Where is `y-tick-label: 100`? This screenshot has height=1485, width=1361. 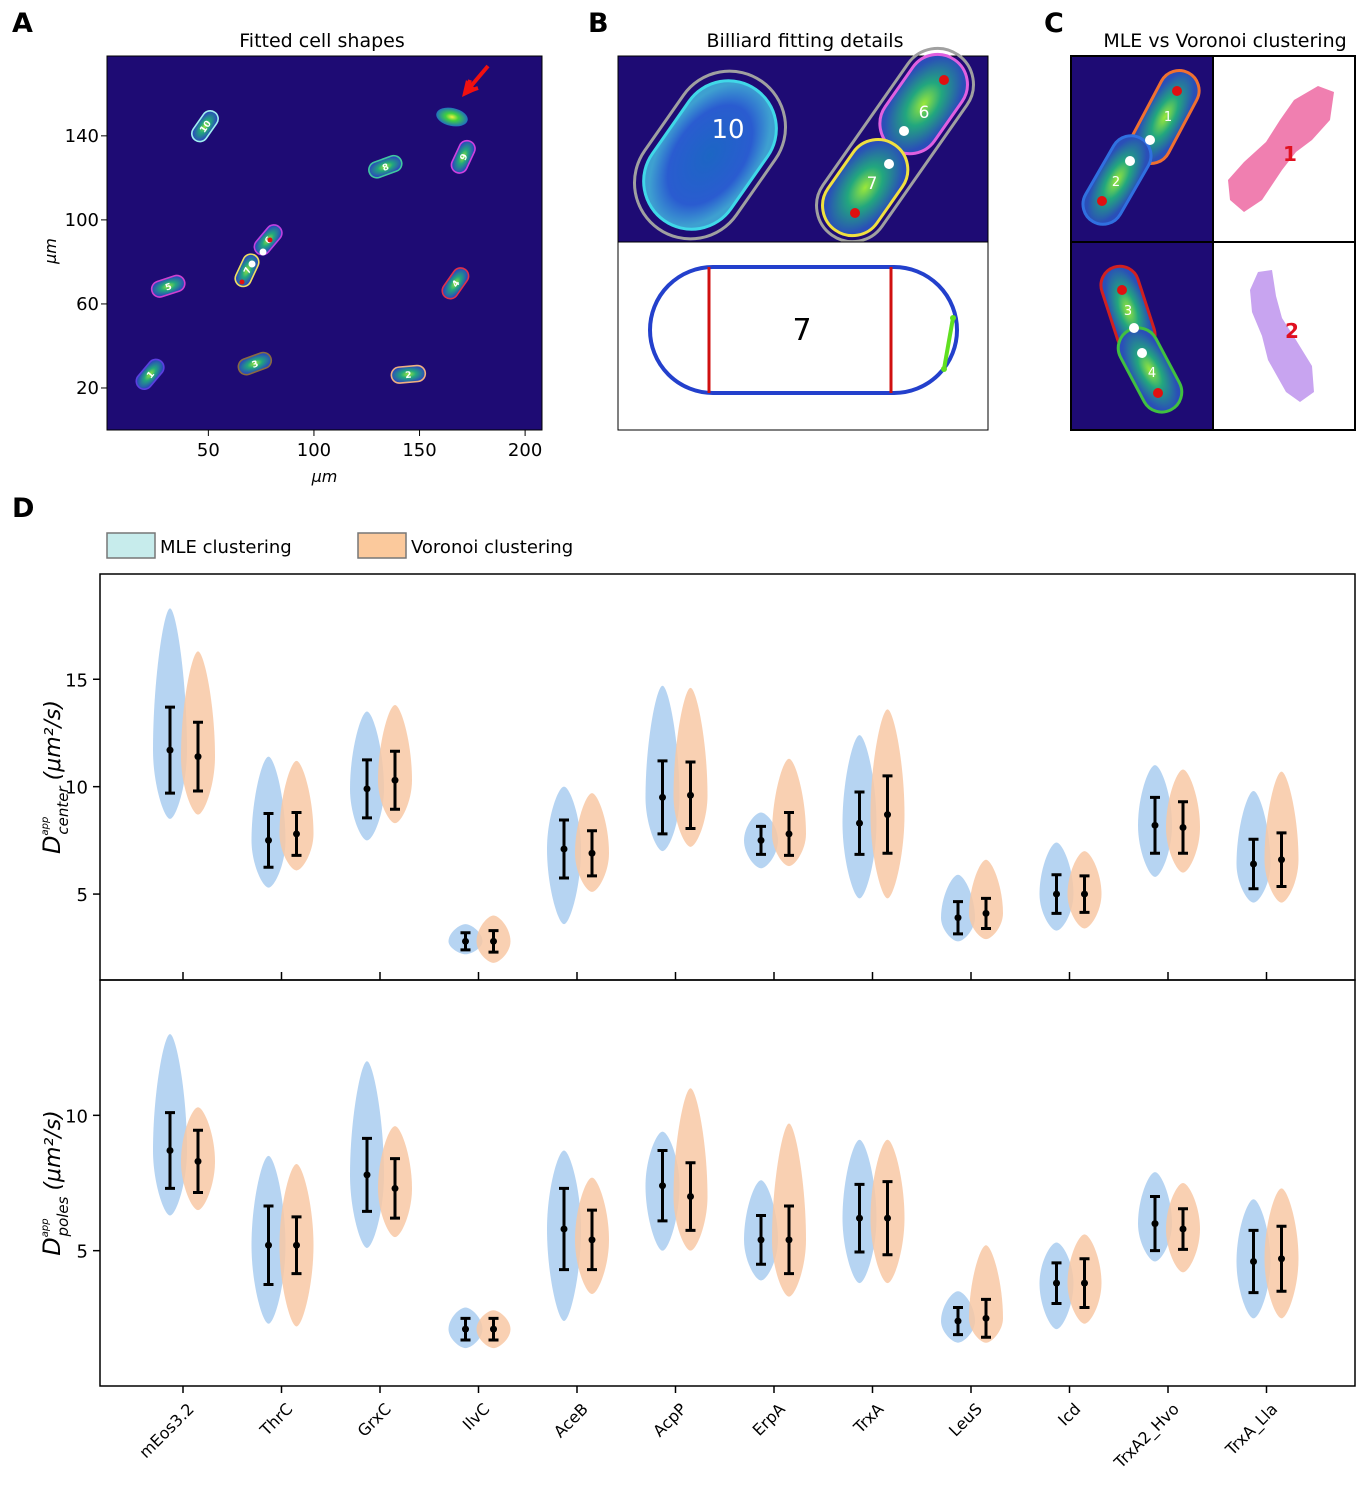
y-tick-label: 100 is located at coordinates (82, 220).